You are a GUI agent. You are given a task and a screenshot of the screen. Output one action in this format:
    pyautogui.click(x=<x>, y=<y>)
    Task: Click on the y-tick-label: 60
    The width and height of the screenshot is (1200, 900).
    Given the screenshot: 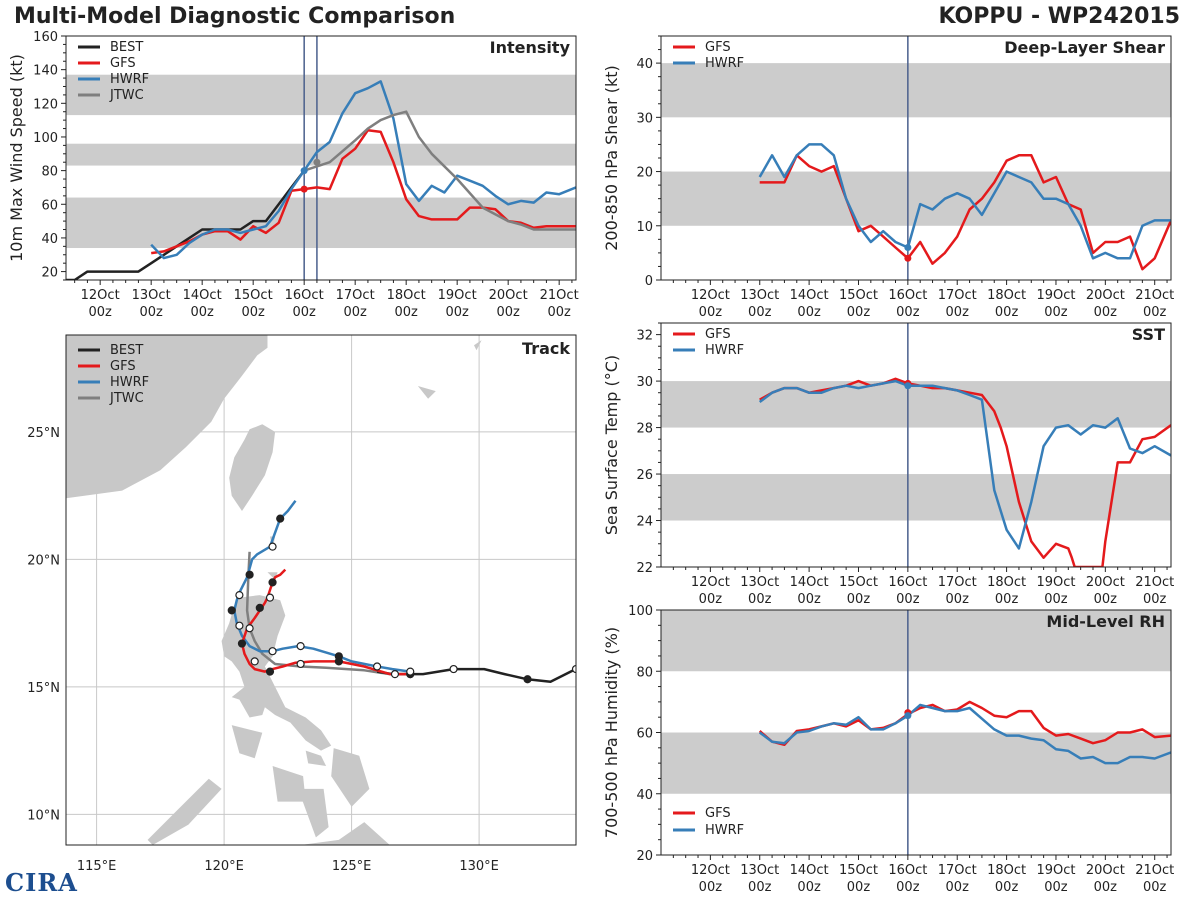 What is the action you would take?
    pyautogui.click(x=49, y=205)
    